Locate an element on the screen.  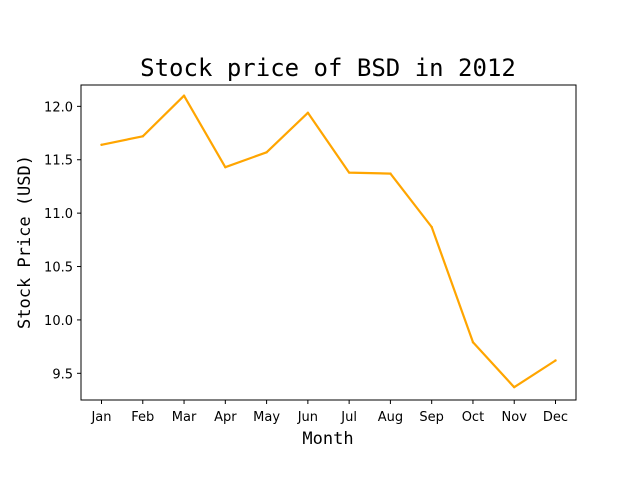
x-tick-label: Mar is located at coordinates (184, 417).